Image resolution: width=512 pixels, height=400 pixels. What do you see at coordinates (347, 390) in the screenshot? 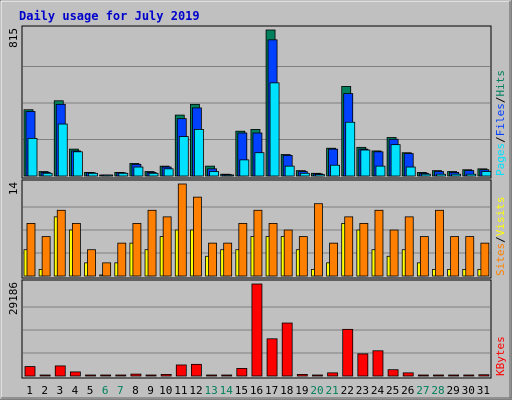
I see `day-label-22: 22` at bounding box center [347, 390].